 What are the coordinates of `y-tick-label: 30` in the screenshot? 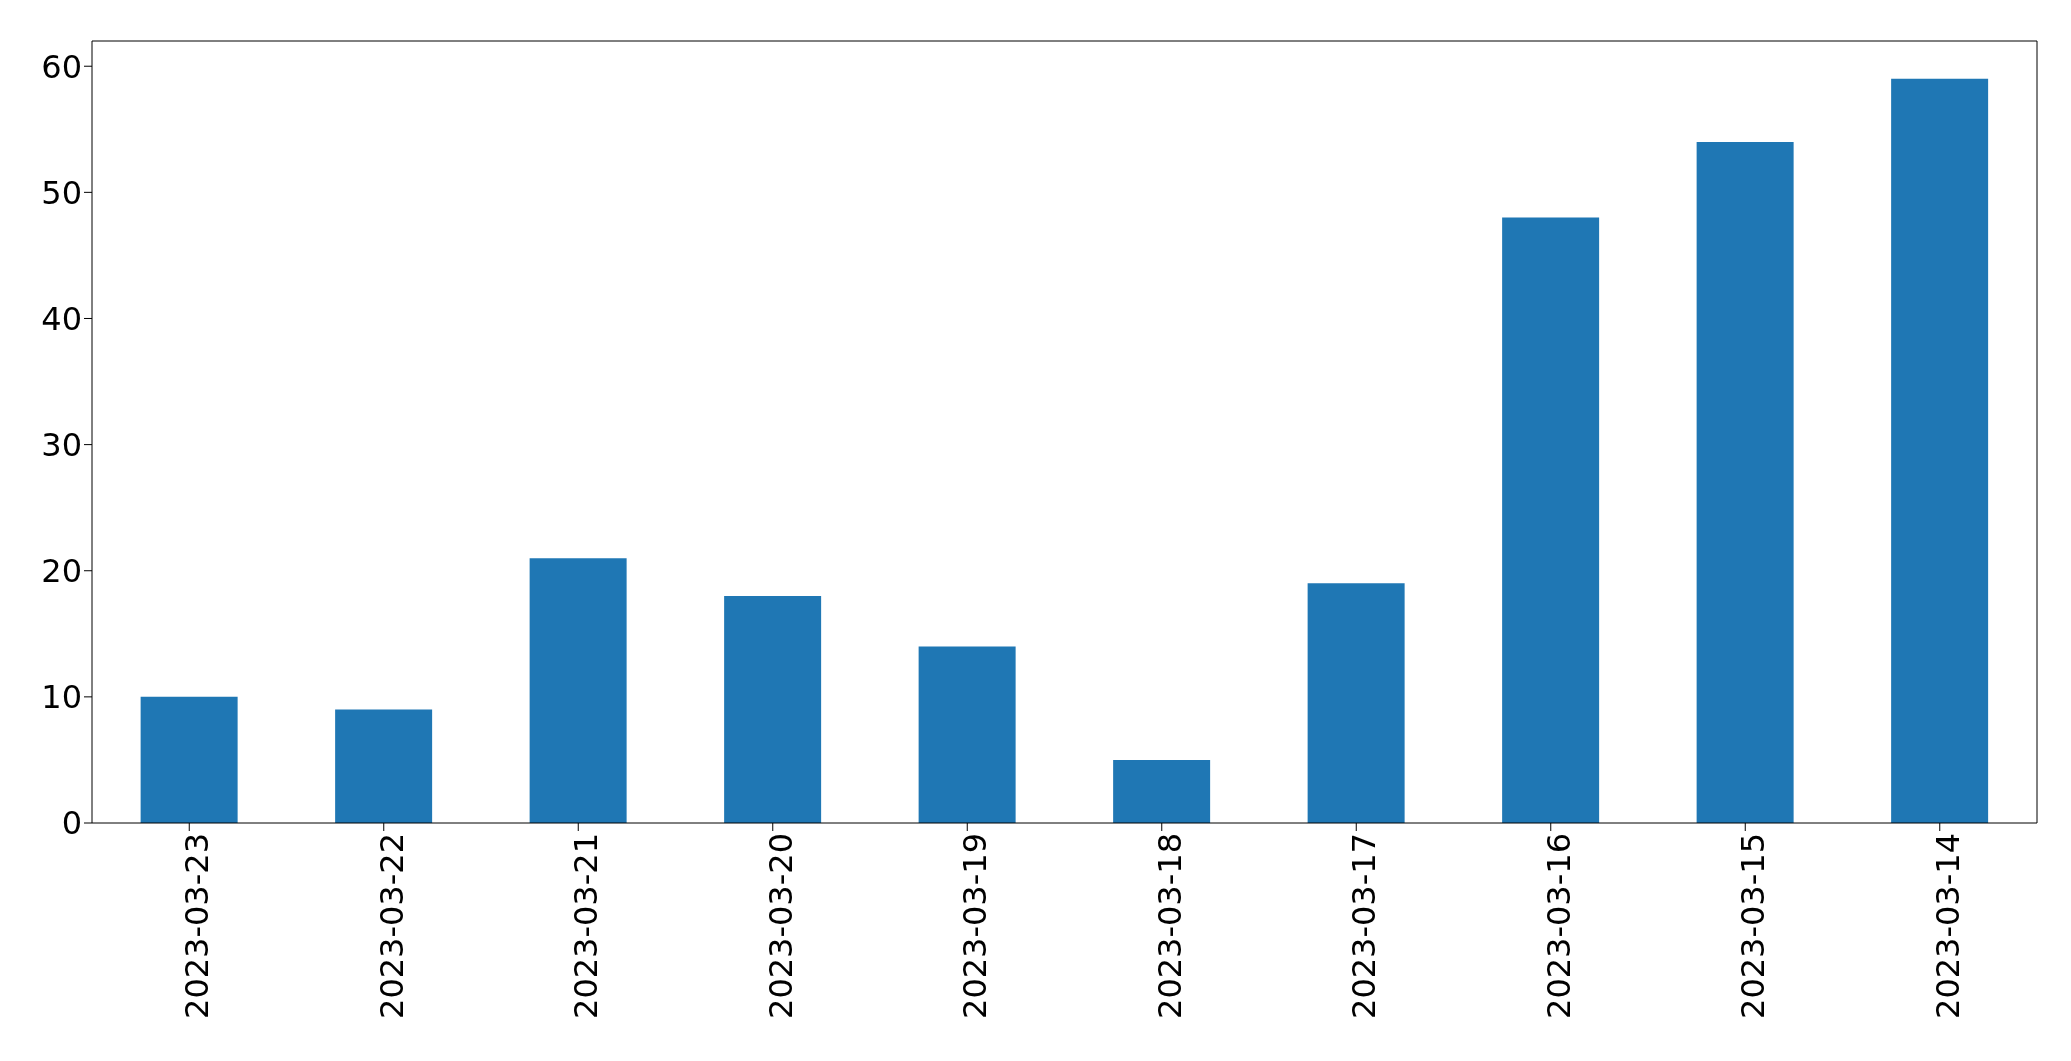 It's located at (61, 444).